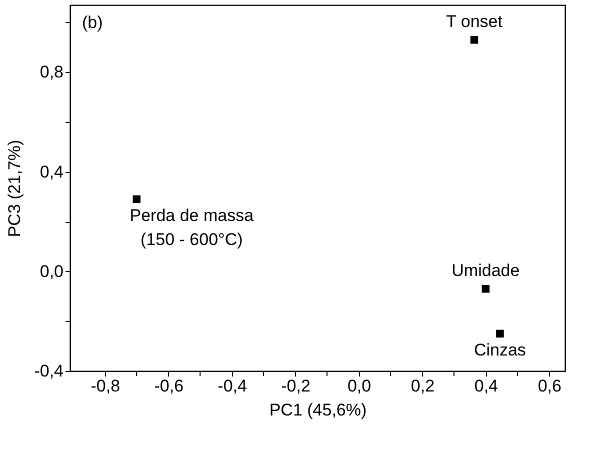 Image resolution: width=601 pixels, height=463 pixels. What do you see at coordinates (52, 172) in the screenshot?
I see `y-tick-label: 0,4` at bounding box center [52, 172].